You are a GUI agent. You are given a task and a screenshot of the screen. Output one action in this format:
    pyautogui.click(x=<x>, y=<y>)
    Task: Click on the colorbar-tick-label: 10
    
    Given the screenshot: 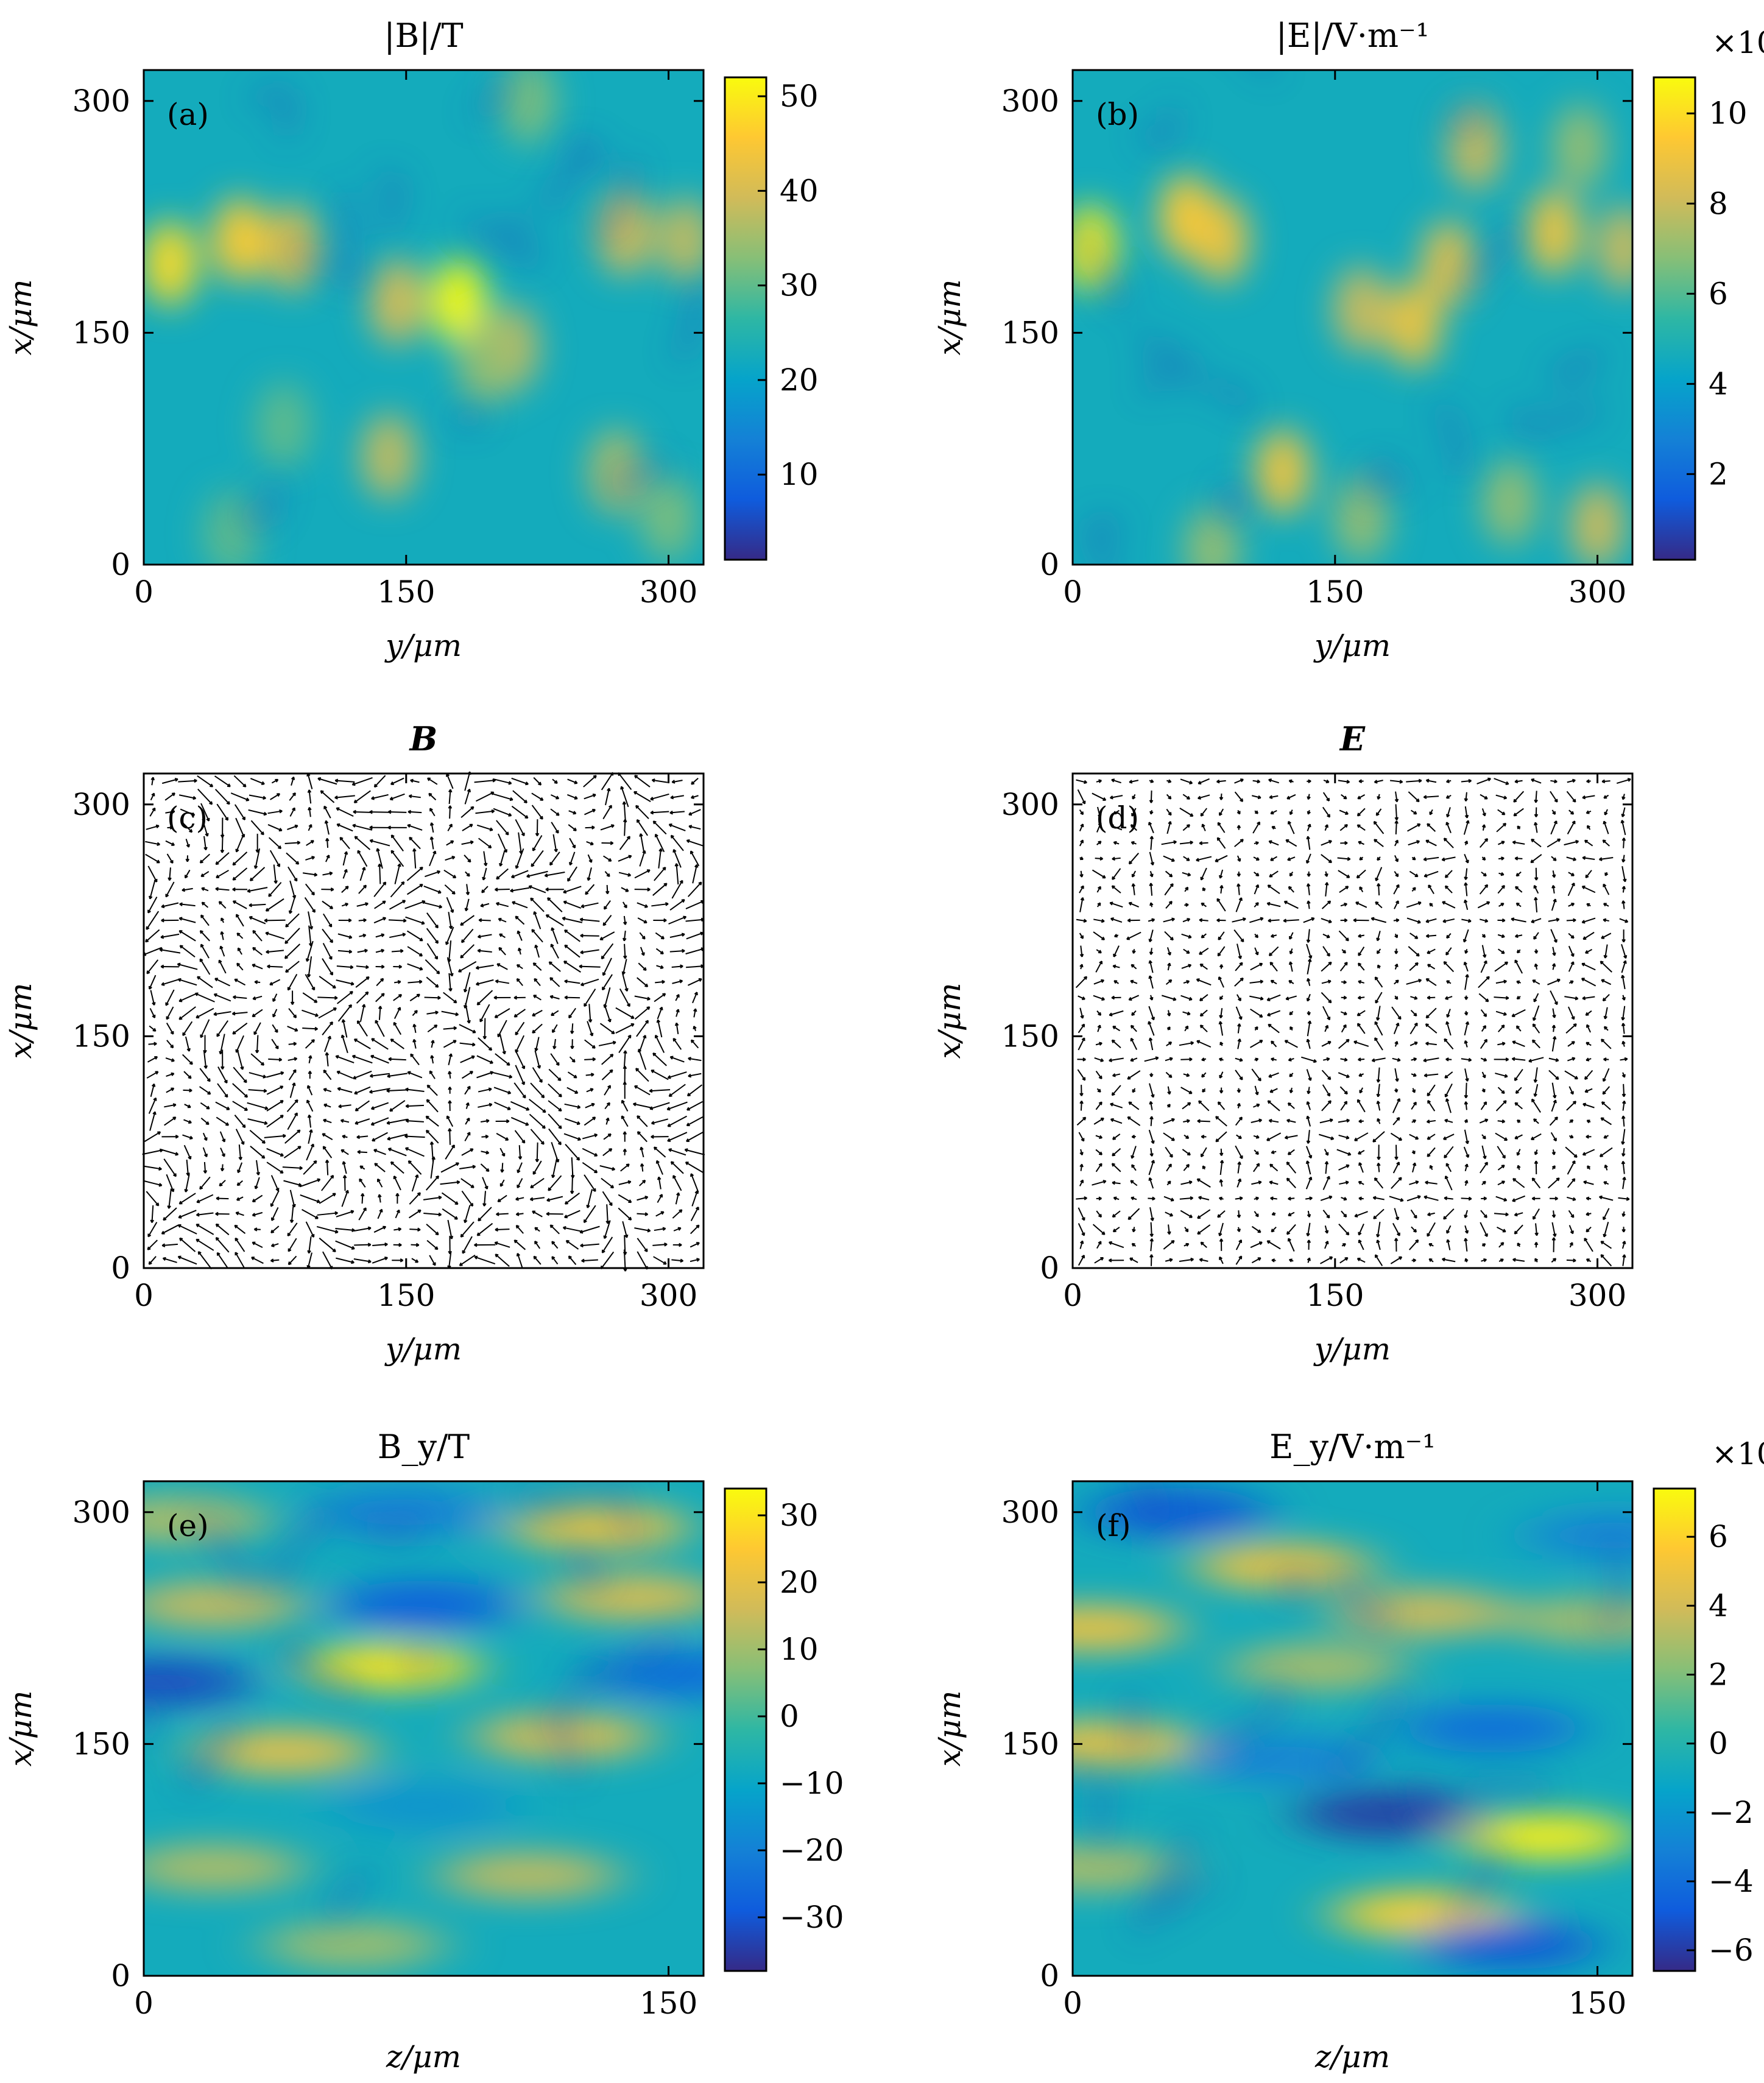 What is the action you would take?
    pyautogui.click(x=1728, y=113)
    